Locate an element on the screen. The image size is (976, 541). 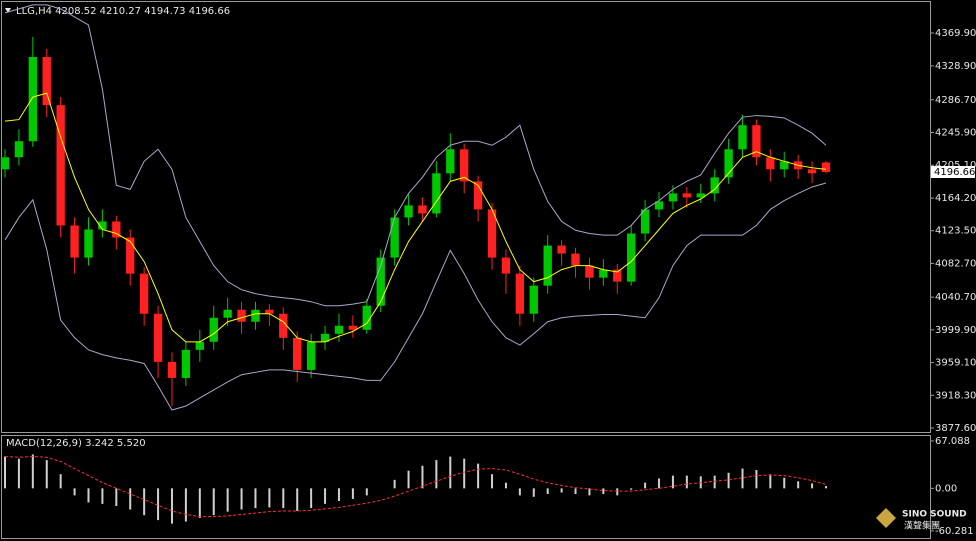
macd-title: MACD(12,26,9) 3.242 5.520 is located at coordinates (76, 443).